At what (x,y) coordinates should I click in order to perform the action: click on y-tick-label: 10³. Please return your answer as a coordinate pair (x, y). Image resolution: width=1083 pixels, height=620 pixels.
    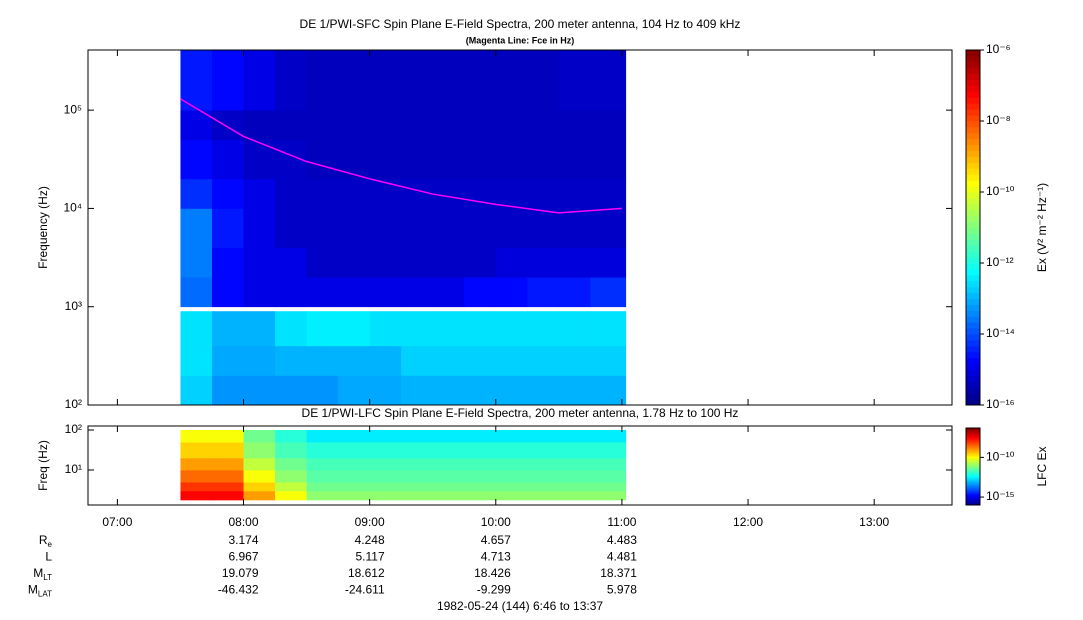
    Looking at the image, I should click on (73, 306).